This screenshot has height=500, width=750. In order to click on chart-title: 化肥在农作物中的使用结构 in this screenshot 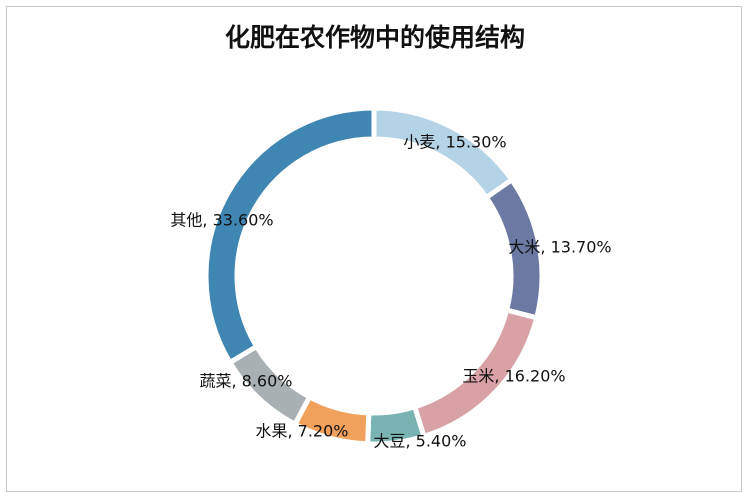, I will do `click(374, 37)`.